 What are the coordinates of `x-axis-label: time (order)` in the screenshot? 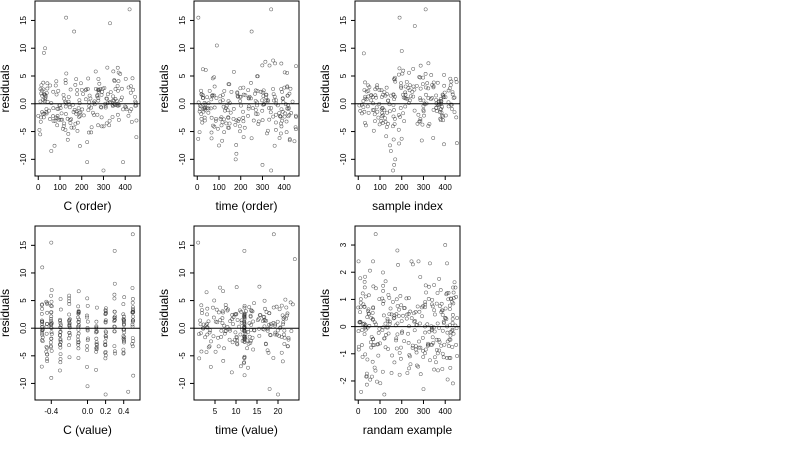 It's located at (246, 206).